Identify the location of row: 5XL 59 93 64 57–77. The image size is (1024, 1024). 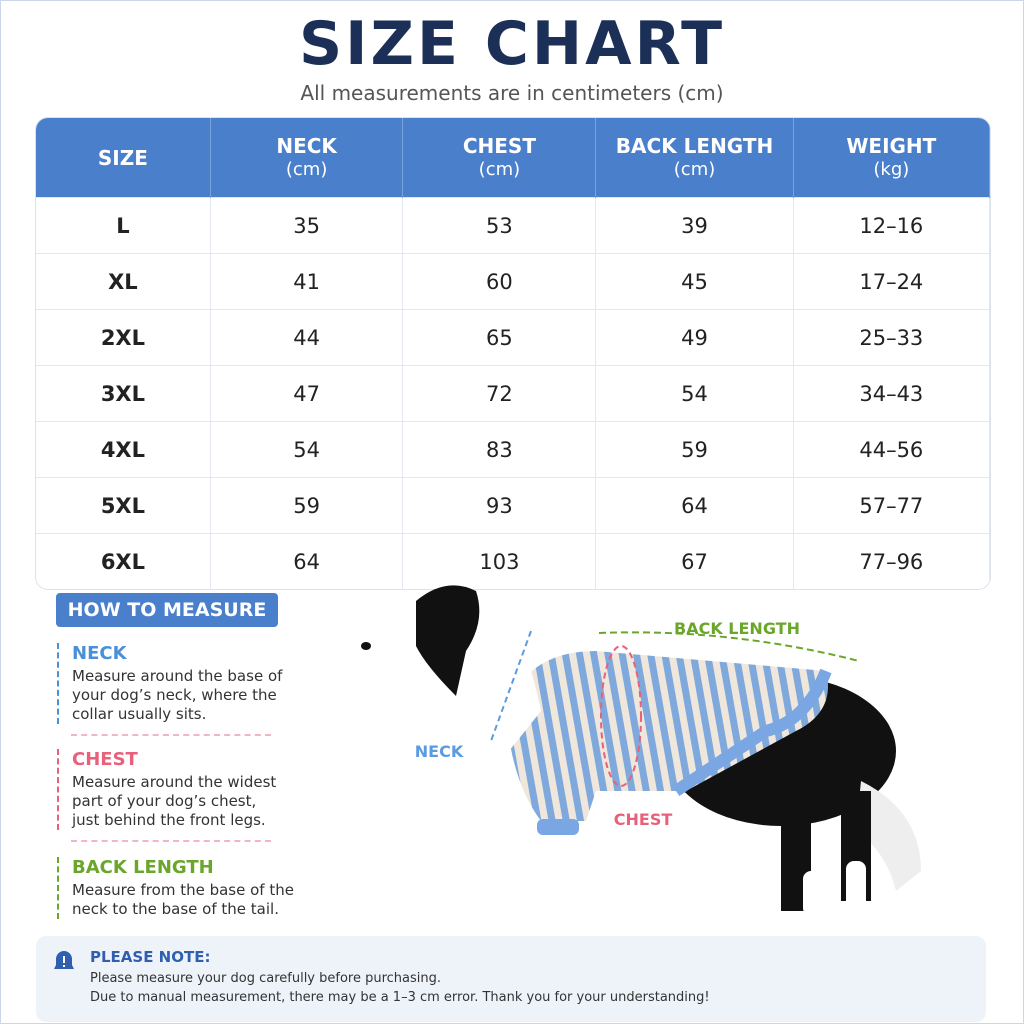
(513, 505).